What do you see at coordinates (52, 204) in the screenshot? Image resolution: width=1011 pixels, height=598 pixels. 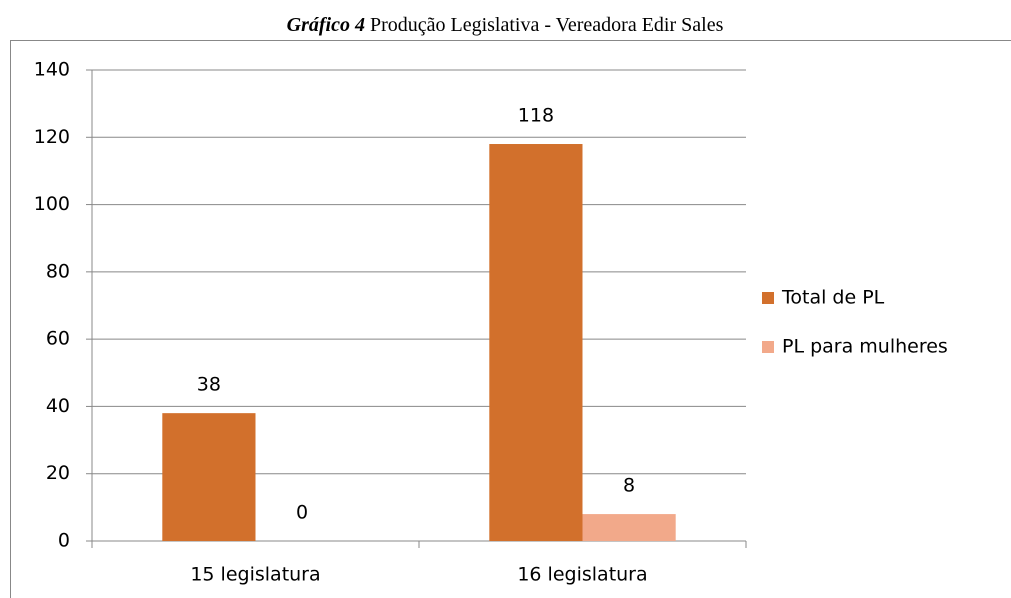 I see `y-tick-label: 100` at bounding box center [52, 204].